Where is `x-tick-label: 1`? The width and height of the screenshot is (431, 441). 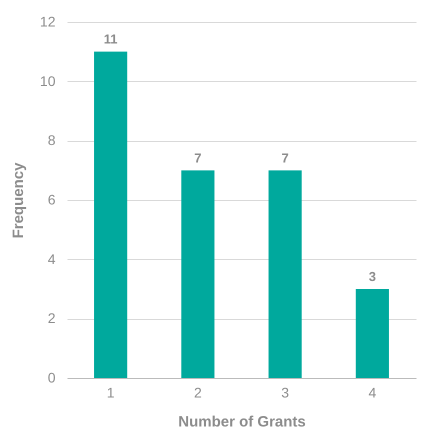 x-tick-label: 1 is located at coordinates (110, 392).